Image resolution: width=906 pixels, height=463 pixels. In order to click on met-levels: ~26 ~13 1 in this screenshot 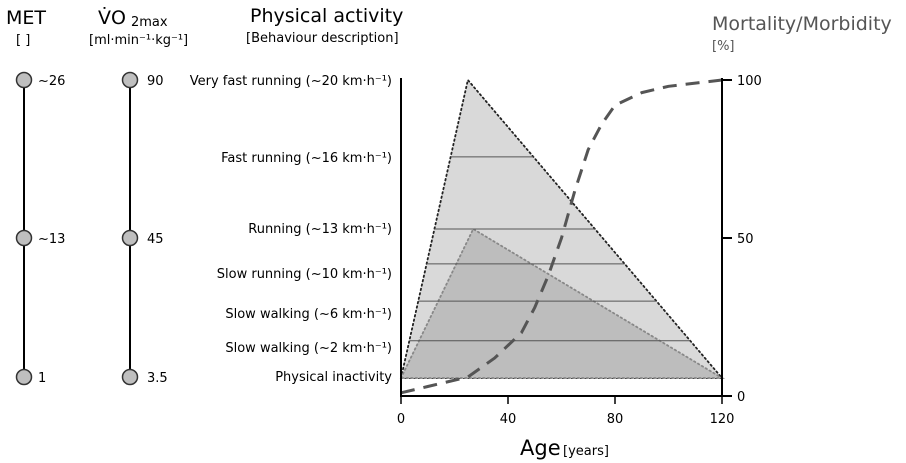, I will do `click(40, 228)`.